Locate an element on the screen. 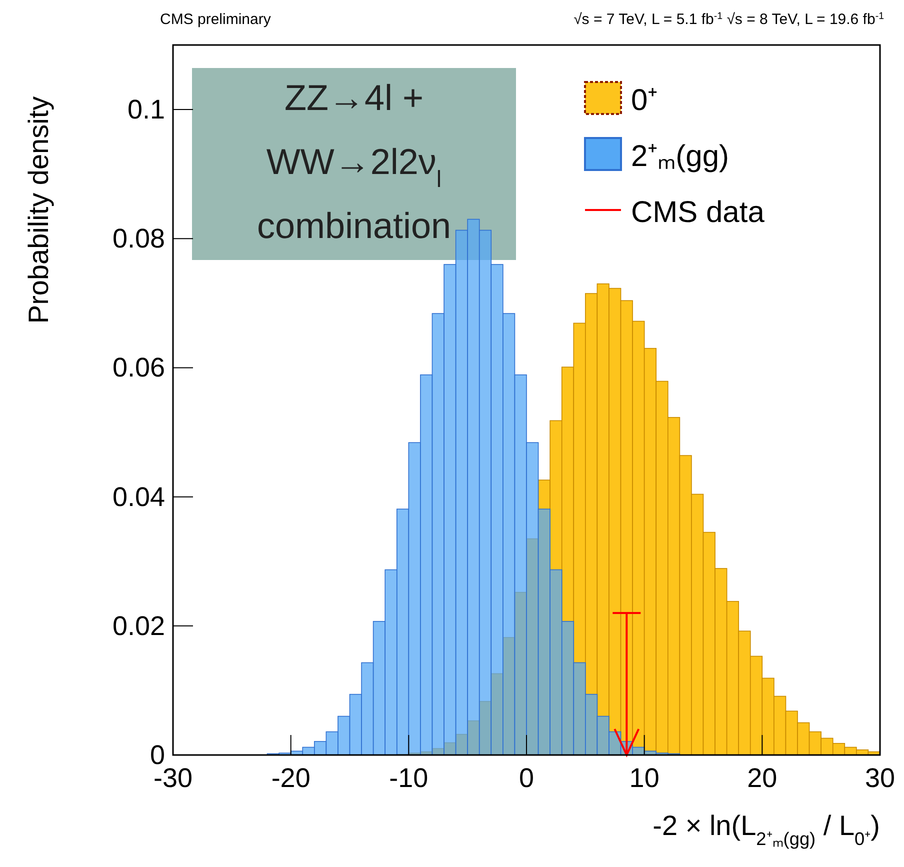  x-tick-label: -20 is located at coordinates (290, 778).